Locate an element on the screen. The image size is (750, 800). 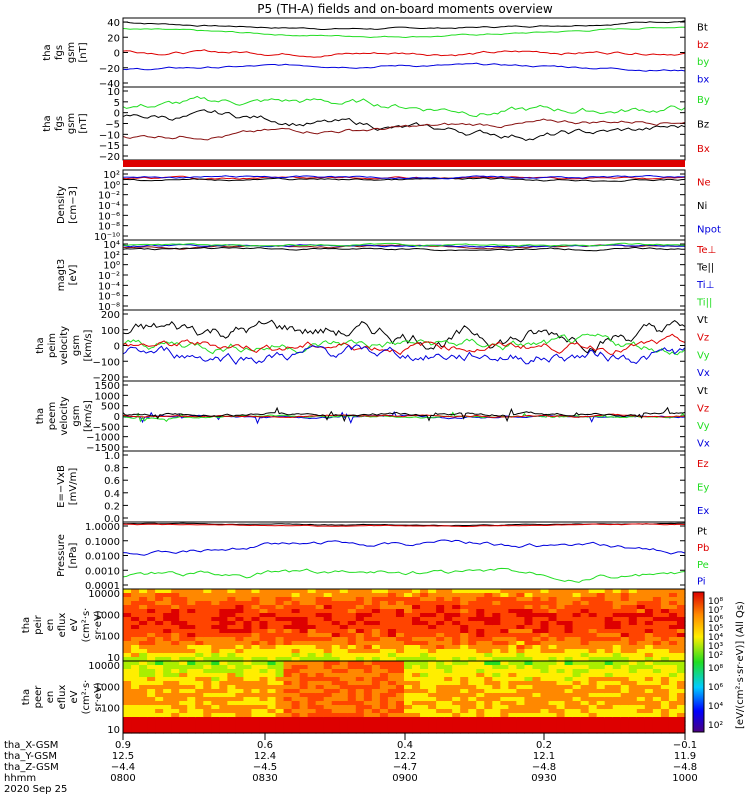
y-tick-label: −200 is located at coordinates (106, 378).